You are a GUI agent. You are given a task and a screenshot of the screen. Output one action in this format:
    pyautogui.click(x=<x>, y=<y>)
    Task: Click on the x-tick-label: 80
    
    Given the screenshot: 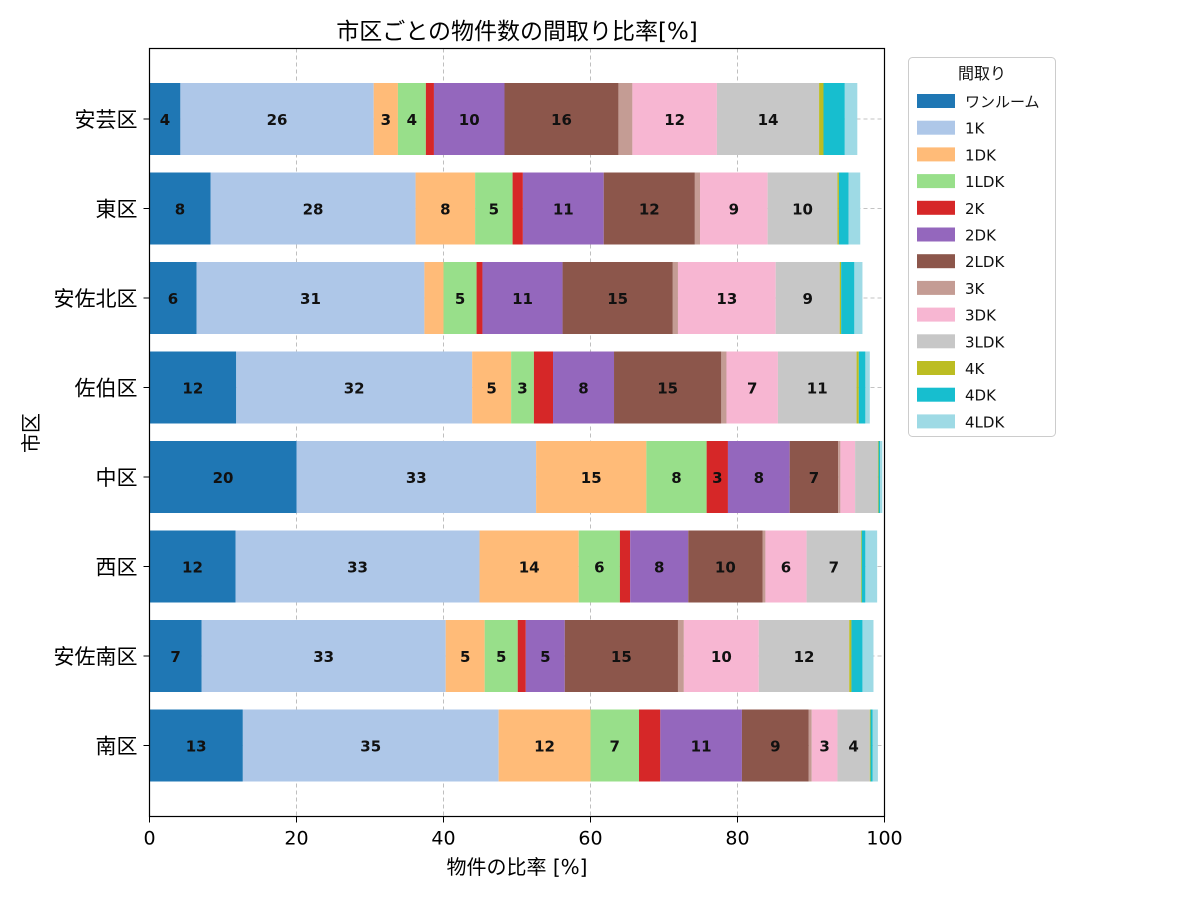 What is the action you would take?
    pyautogui.click(x=737, y=839)
    